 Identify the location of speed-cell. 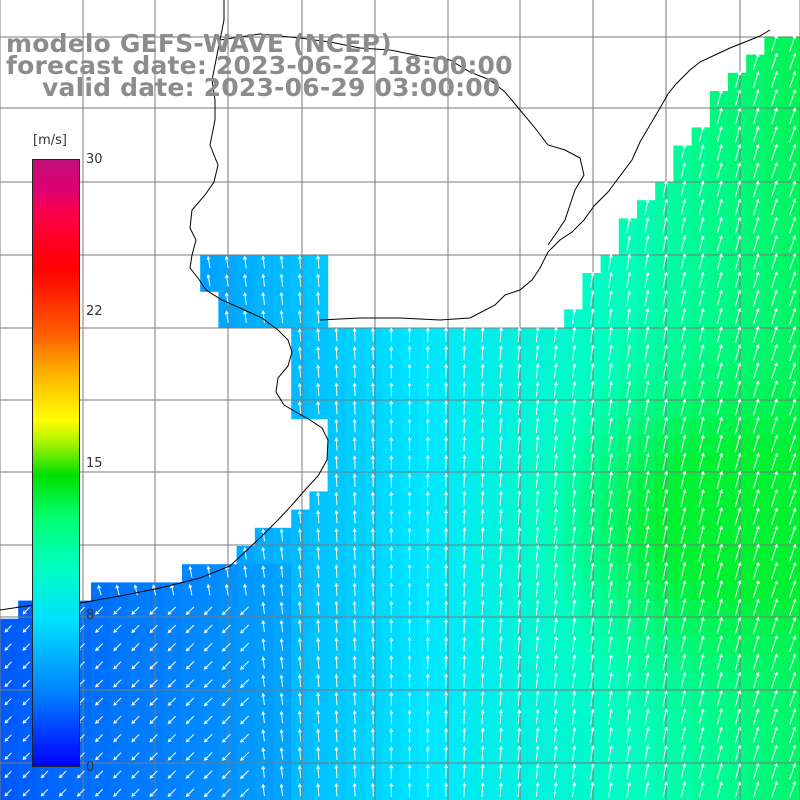
(791, 791).